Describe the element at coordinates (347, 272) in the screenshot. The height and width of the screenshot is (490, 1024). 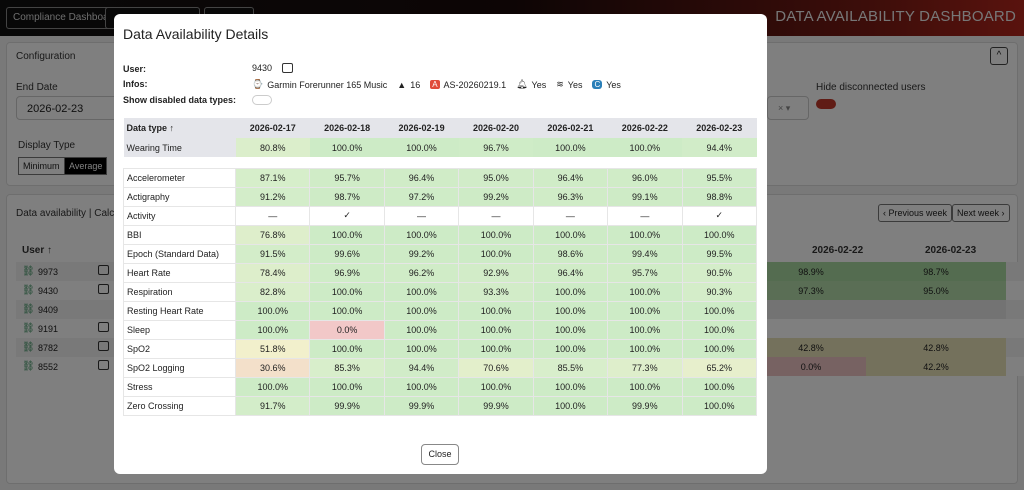
I see `availability-cell: 96.9%` at that location.